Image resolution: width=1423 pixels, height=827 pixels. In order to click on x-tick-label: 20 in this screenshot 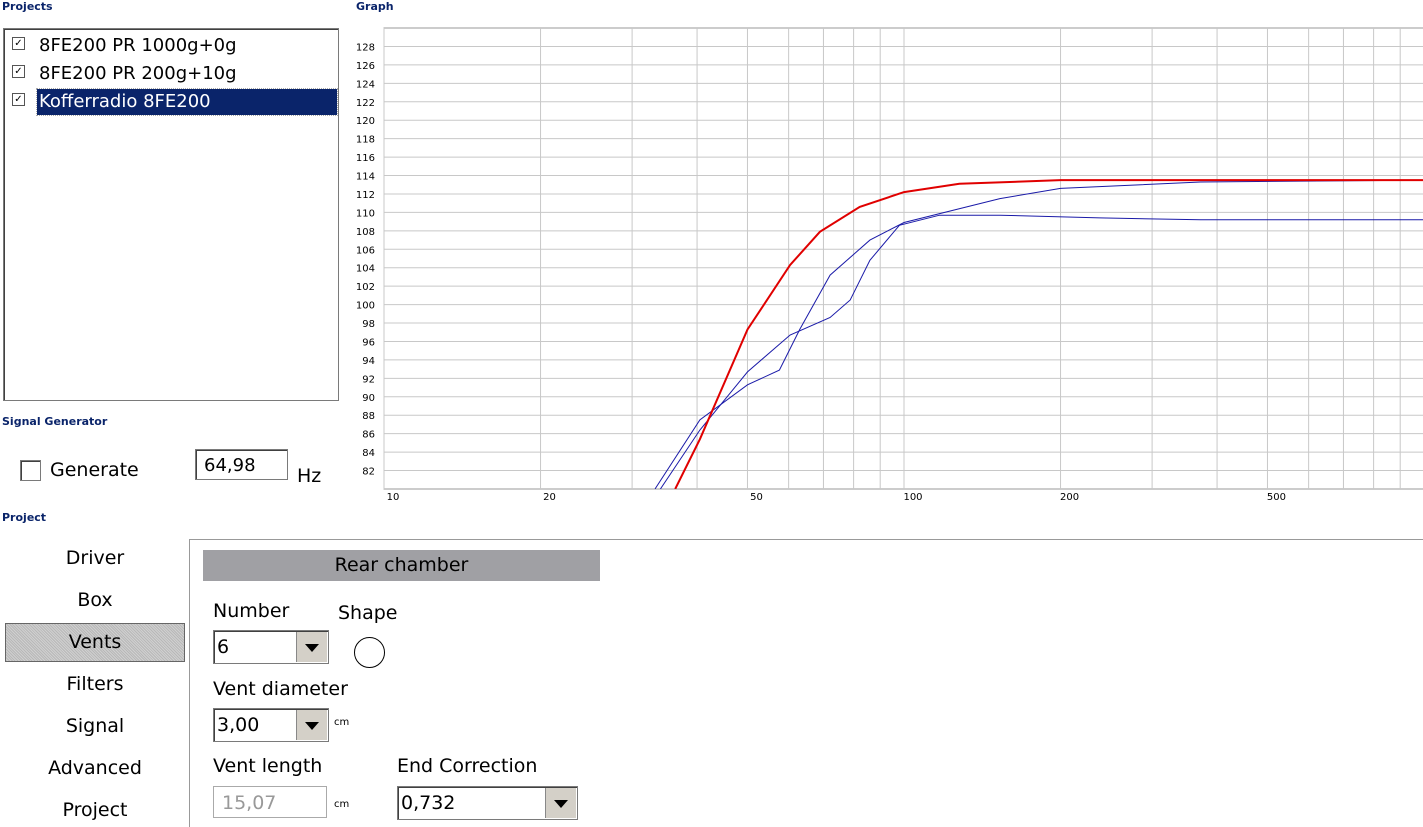, I will do `click(549, 497)`.